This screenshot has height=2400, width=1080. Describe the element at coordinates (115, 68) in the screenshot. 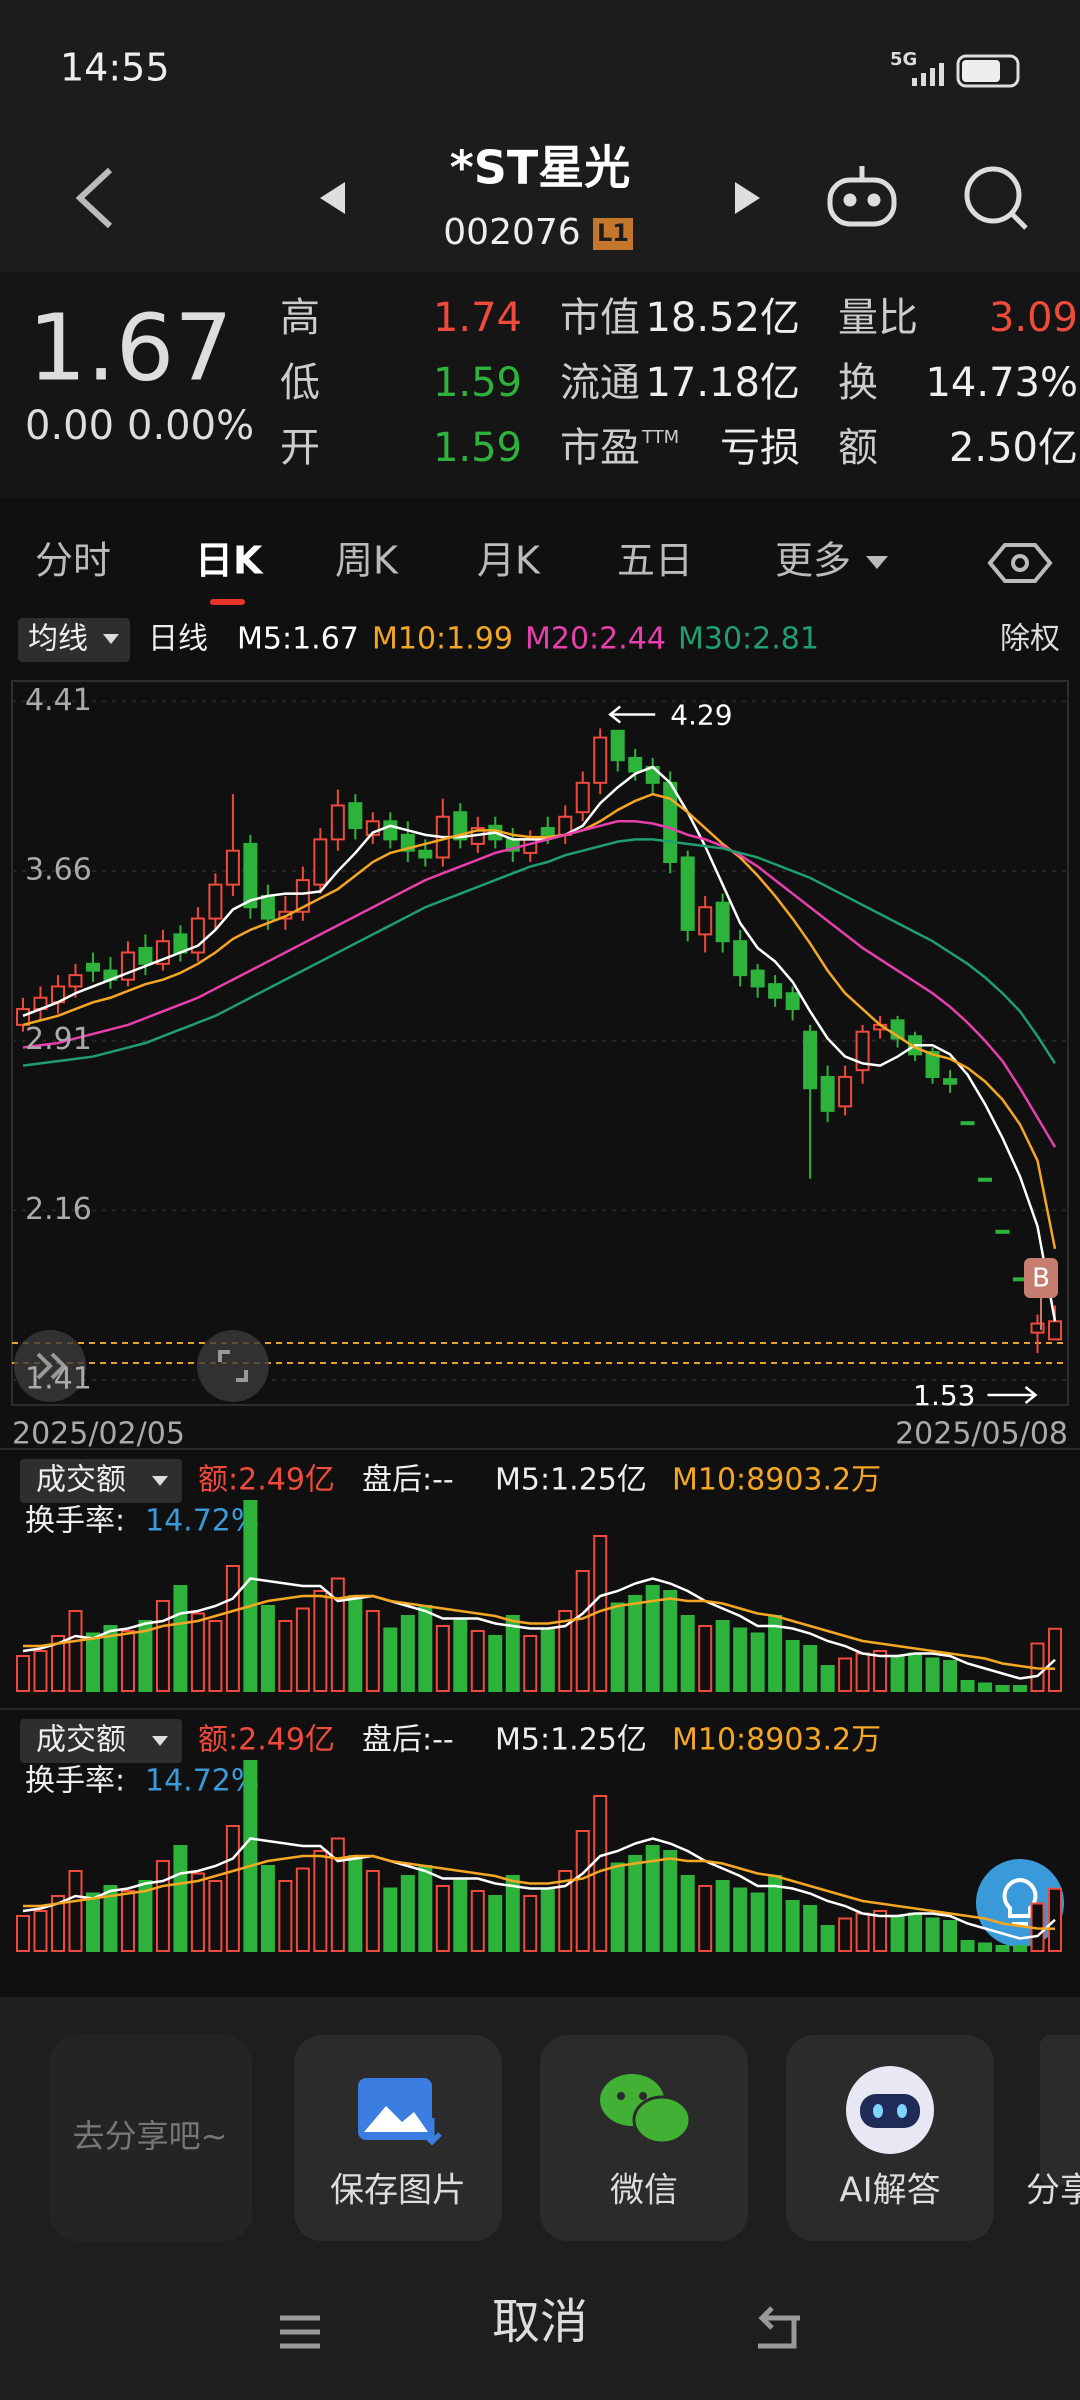

I see `clock: 14:55` at that location.